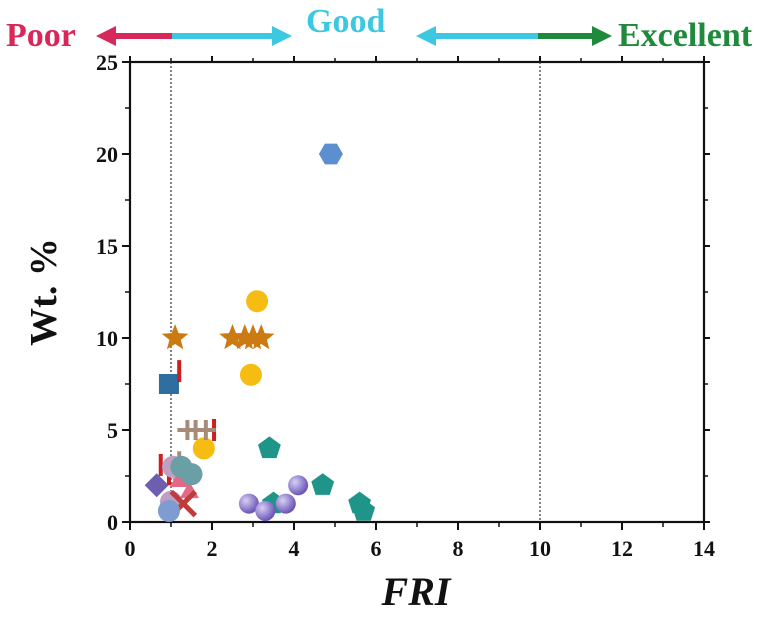  Describe the element at coordinates (330, 154) in the screenshot. I see `hexagon-marker` at that location.